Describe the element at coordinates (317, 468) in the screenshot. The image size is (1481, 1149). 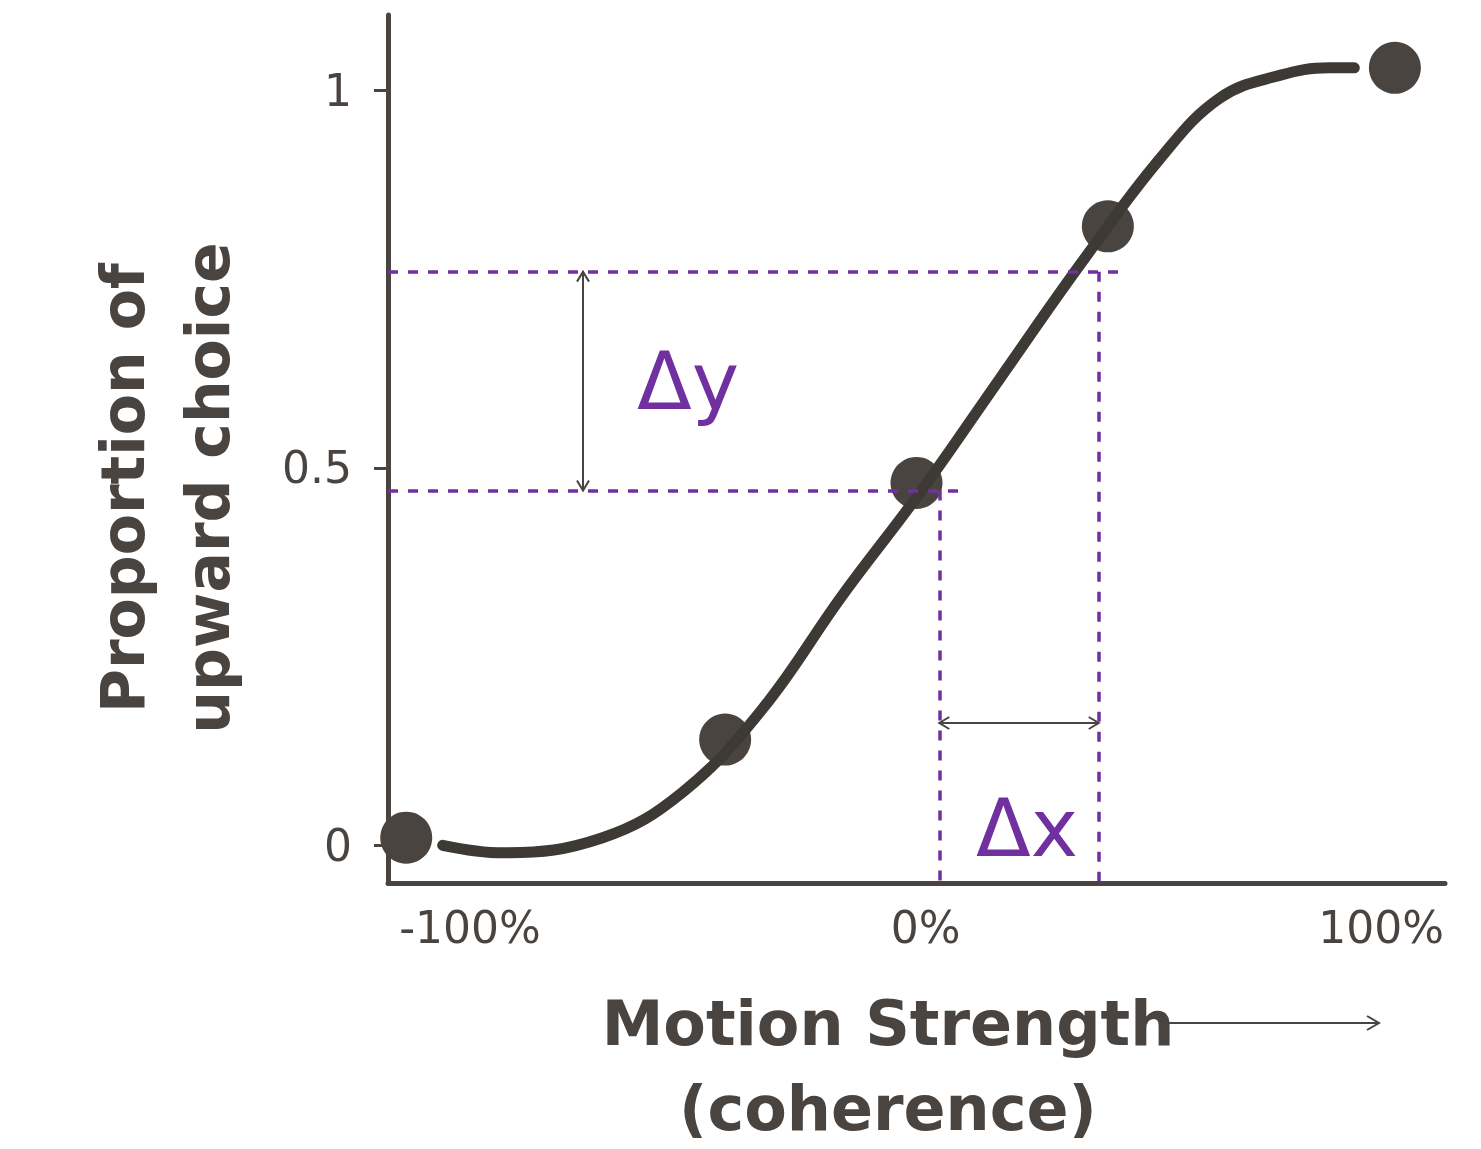
I see `y-tick-label: 0.5` at that location.